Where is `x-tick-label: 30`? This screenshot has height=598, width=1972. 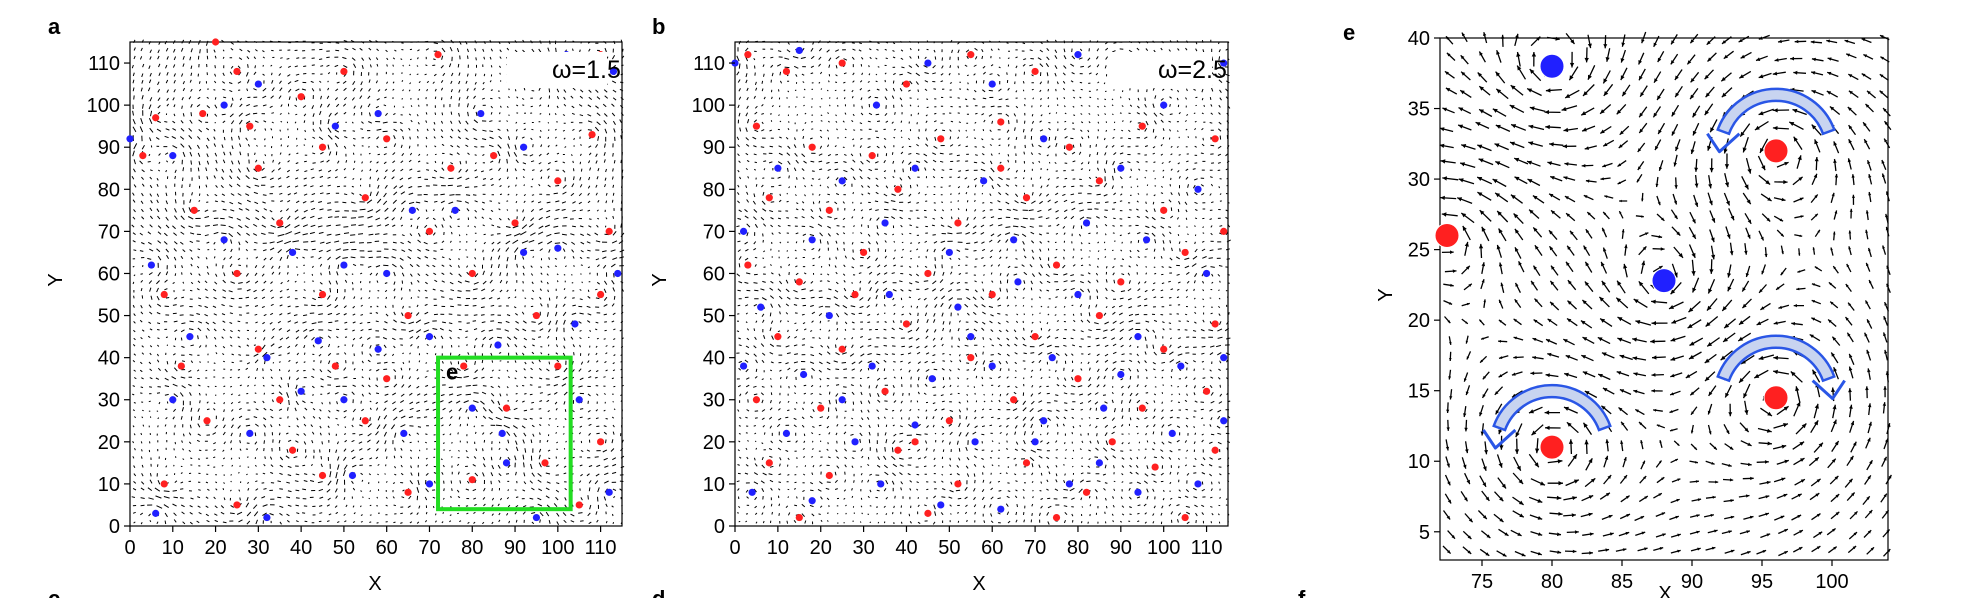
x-tick-label: 30 is located at coordinates (258, 548).